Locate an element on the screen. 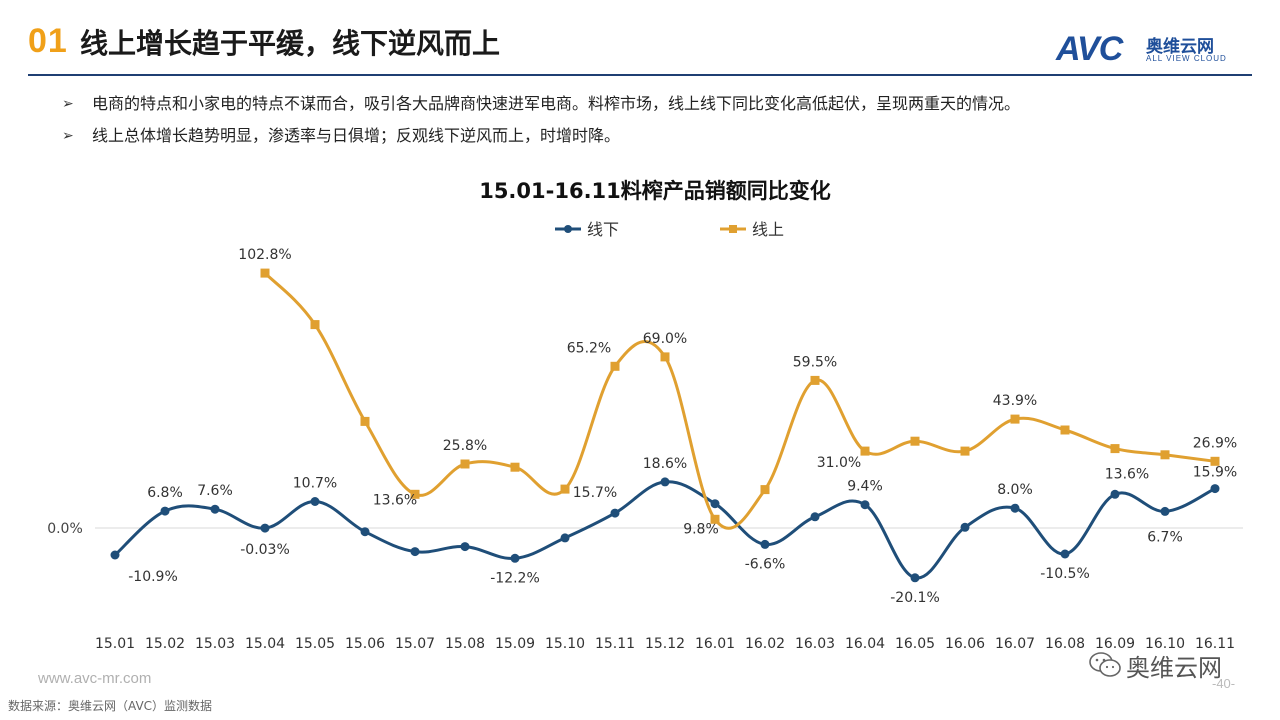 This screenshot has height=720, width=1280. data-label: 9.4% is located at coordinates (865, 487).